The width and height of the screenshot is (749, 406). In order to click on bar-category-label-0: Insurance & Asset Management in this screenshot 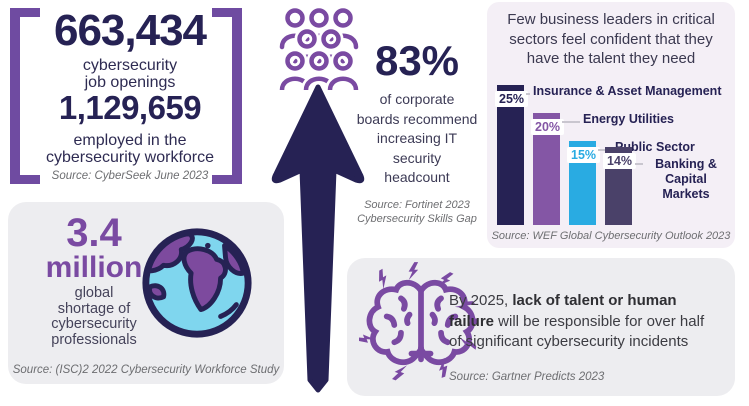, I will do `click(627, 91)`.